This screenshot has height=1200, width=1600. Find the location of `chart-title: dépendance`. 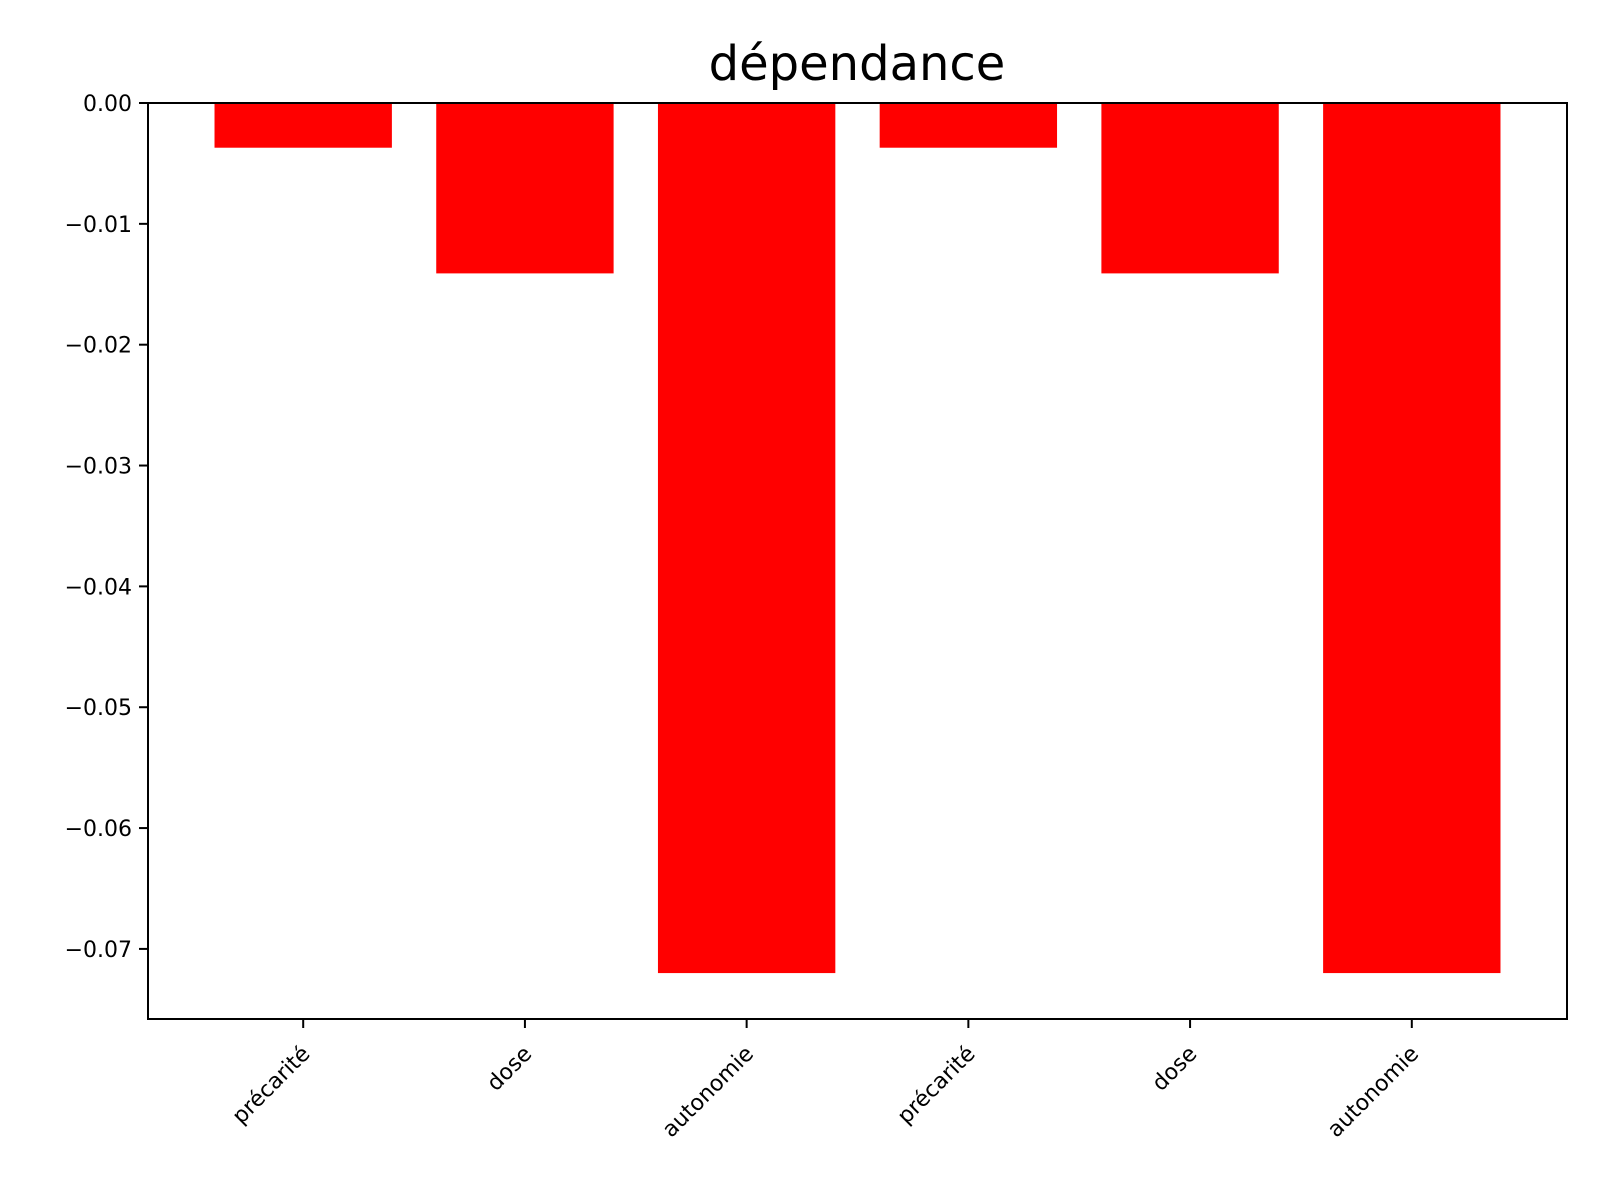

chart-title: dépendance is located at coordinates (857, 64).